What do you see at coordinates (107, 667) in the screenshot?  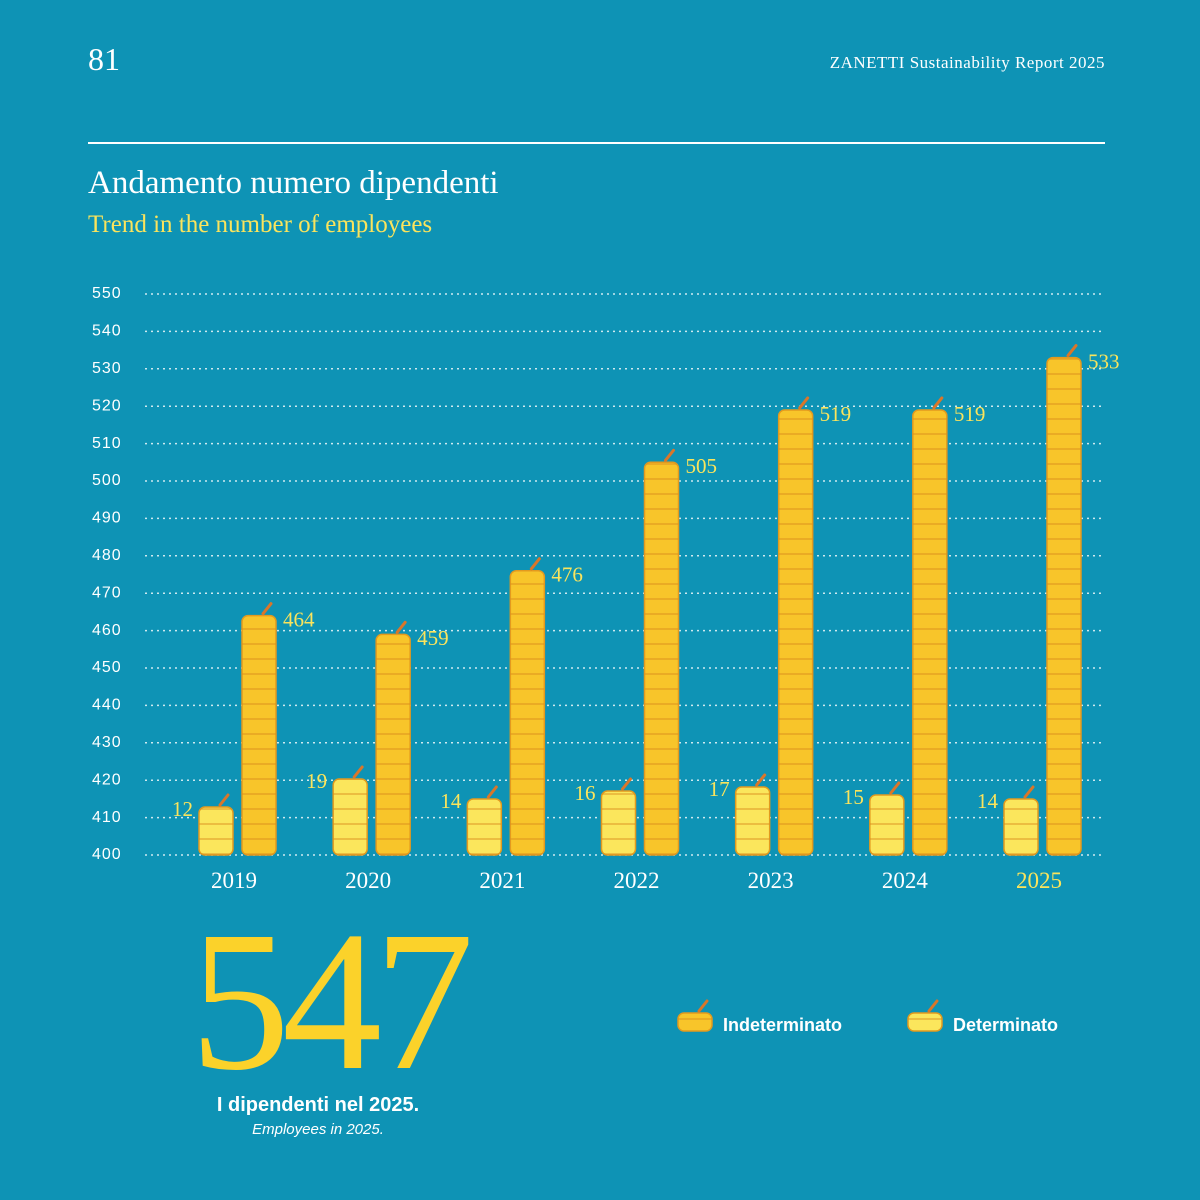 I see `y-tick-label: 450` at bounding box center [107, 667].